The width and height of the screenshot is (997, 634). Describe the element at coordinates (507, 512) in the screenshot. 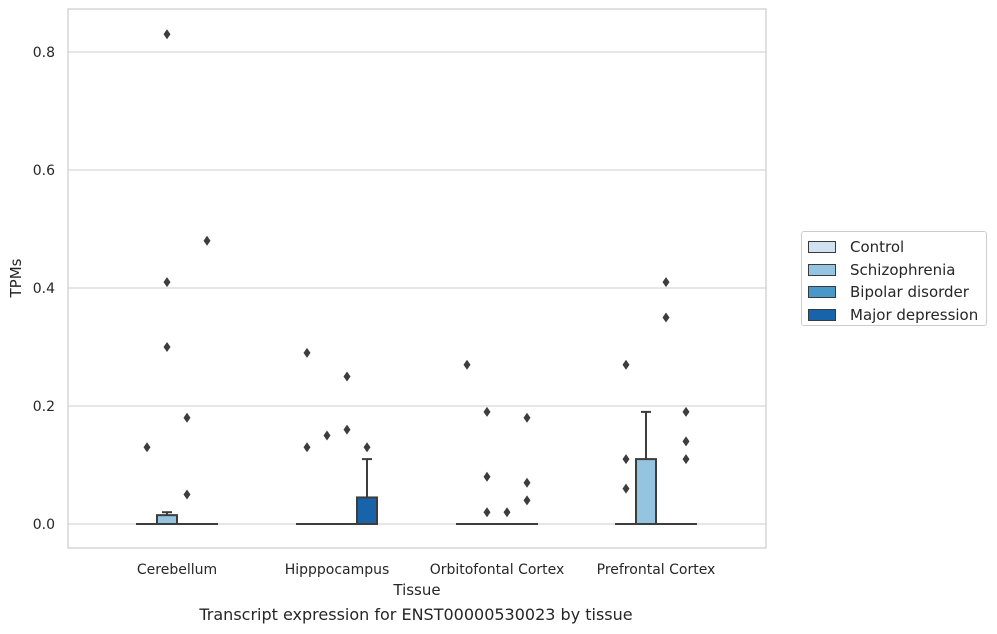

I see `outlier-bipolar-disorder-orbitofontal-cortex` at that location.